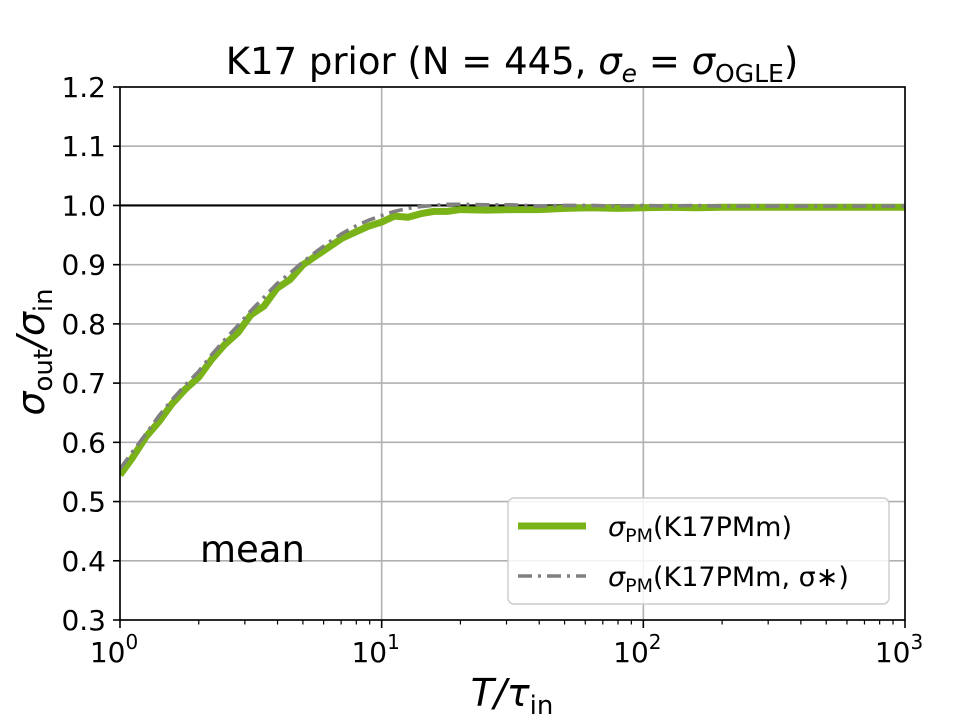  I want to click on legend-label-k17pmm-sigma: σPM(K17PMm, σ∗), so click(728, 579).